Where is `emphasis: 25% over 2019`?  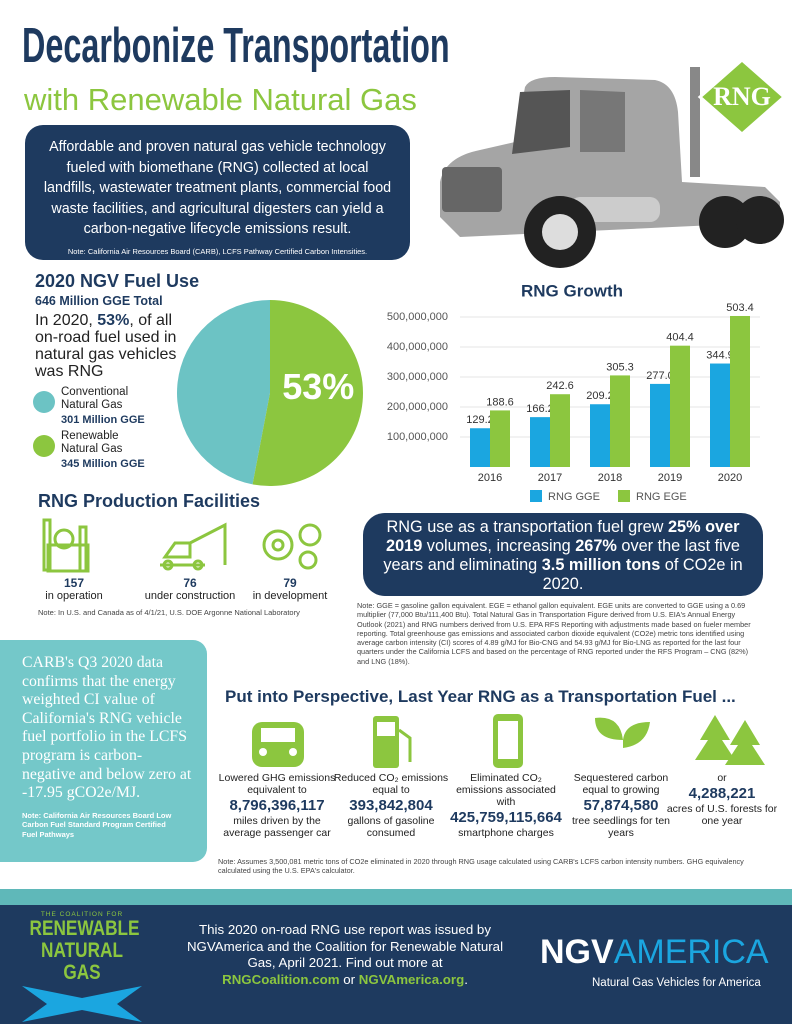 emphasis: 25% over 2019 is located at coordinates (563, 536).